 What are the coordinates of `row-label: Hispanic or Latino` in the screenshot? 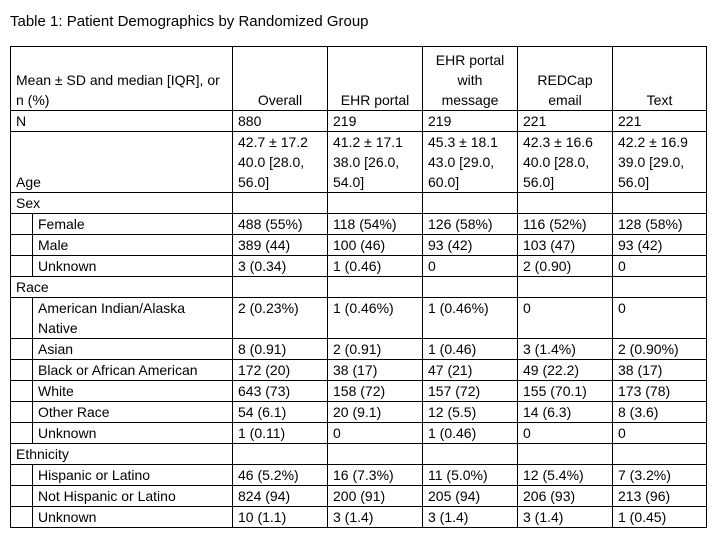 It's located at (132, 475).